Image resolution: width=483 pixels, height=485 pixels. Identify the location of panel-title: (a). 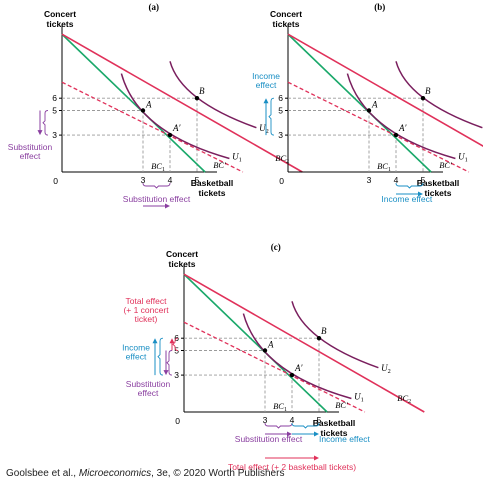
(154, 7).